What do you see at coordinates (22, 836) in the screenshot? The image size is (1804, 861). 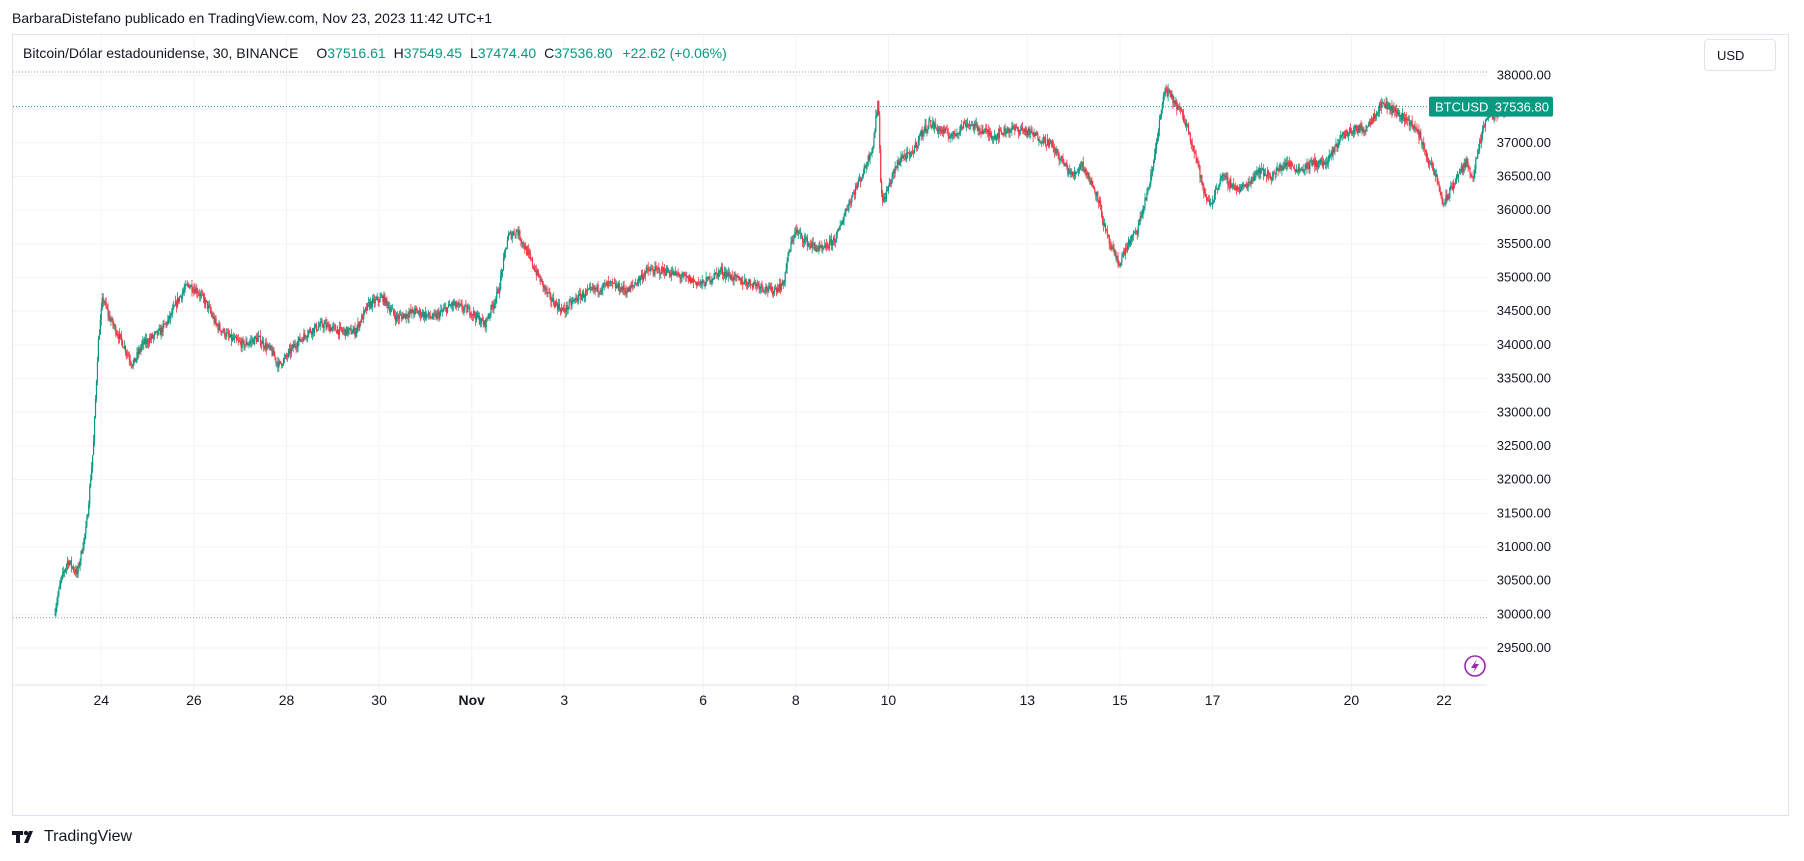 I see `tradingview-logo-icon` at bounding box center [22, 836].